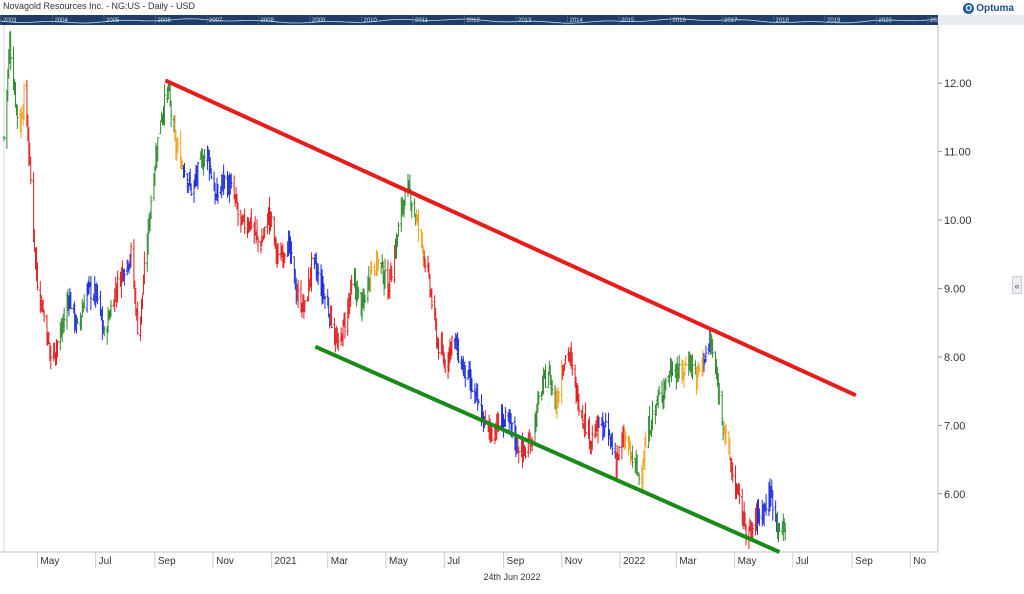 This screenshot has height=594, width=1024. I want to click on cursor-date-label: 24th Jun 2022, so click(512, 577).